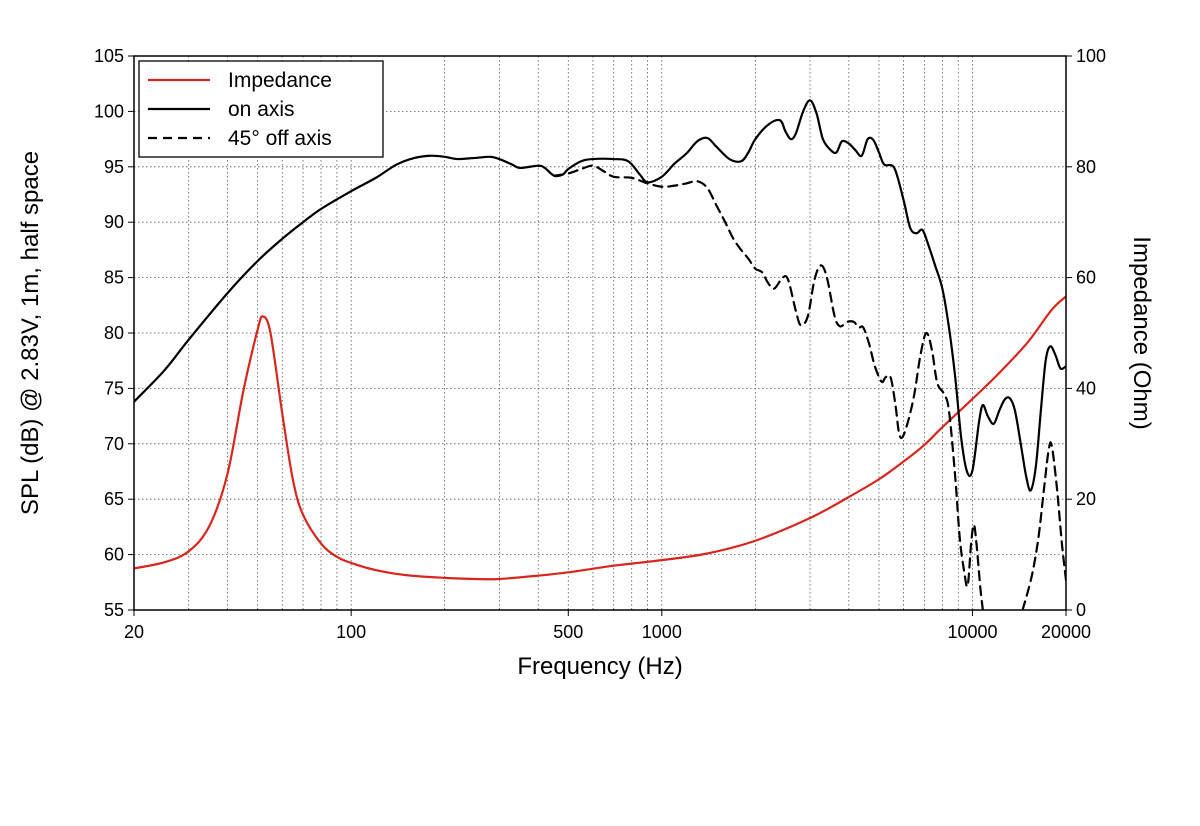 The width and height of the screenshot is (1200, 826). What do you see at coordinates (114, 555) in the screenshot?
I see `y-left-tick-label: 60` at bounding box center [114, 555].